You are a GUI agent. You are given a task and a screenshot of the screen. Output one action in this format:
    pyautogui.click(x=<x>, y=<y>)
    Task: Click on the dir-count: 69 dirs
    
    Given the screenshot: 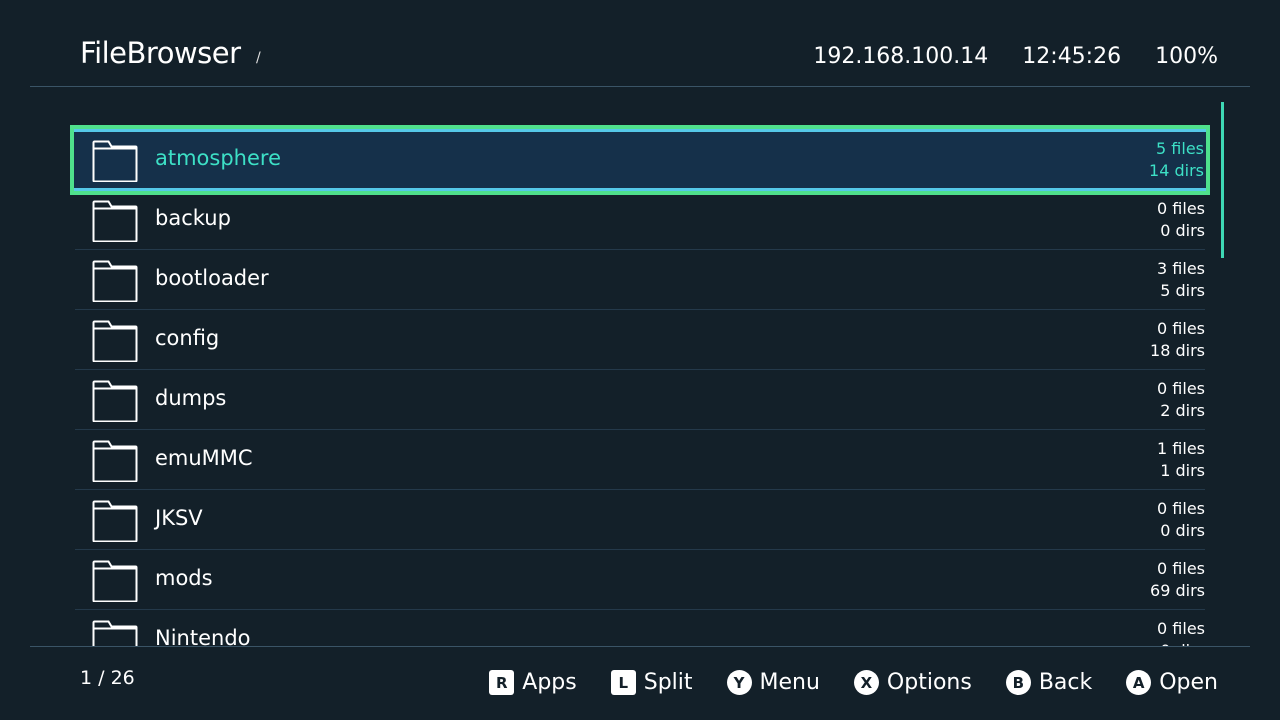 What is the action you would take?
    pyautogui.click(x=1177, y=590)
    